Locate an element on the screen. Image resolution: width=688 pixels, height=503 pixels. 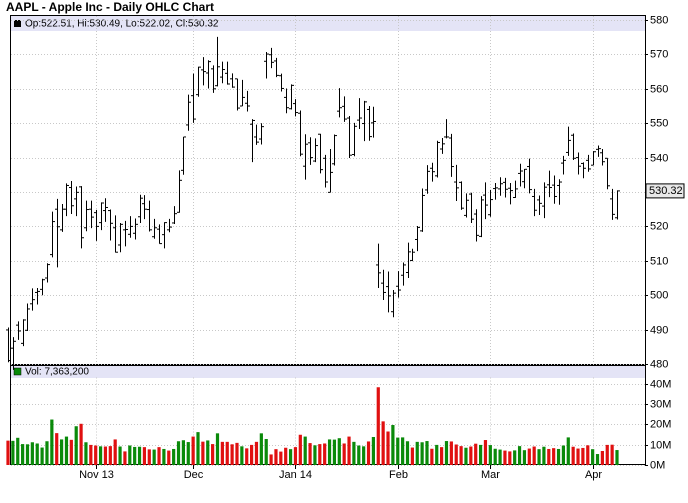
y-tick-label: 540 is located at coordinates (659, 158).